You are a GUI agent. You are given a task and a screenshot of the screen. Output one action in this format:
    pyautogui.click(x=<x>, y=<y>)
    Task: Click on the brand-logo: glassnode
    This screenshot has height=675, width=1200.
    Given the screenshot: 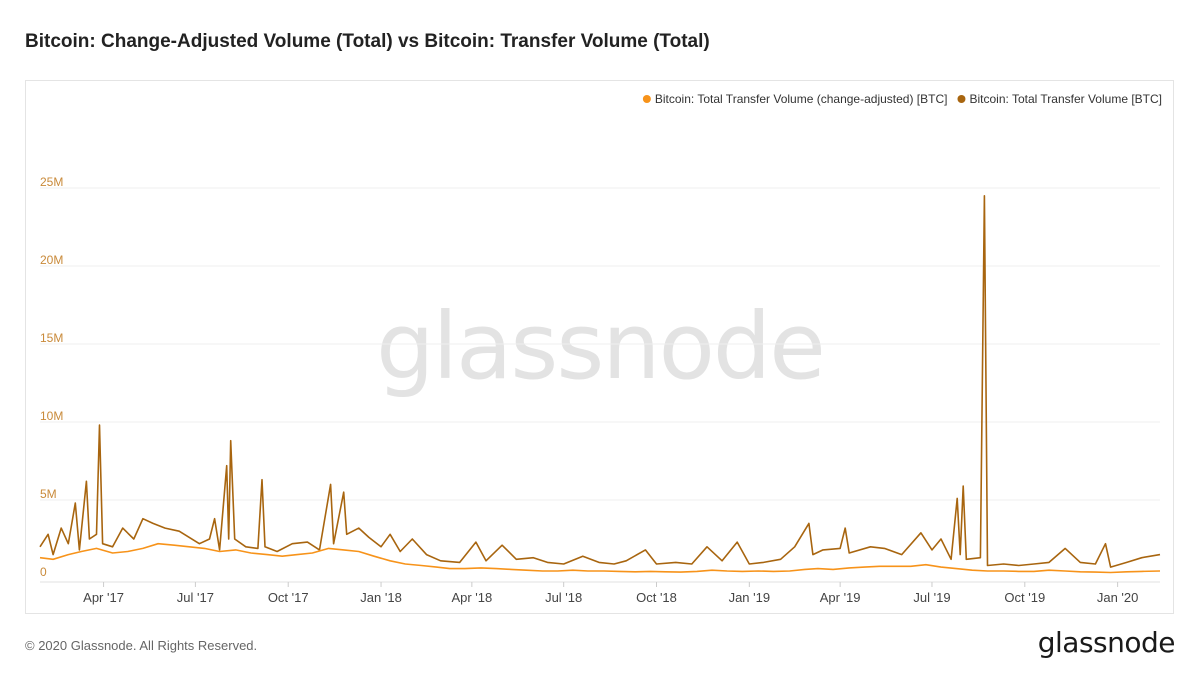 What is the action you would take?
    pyautogui.click(x=1106, y=642)
    